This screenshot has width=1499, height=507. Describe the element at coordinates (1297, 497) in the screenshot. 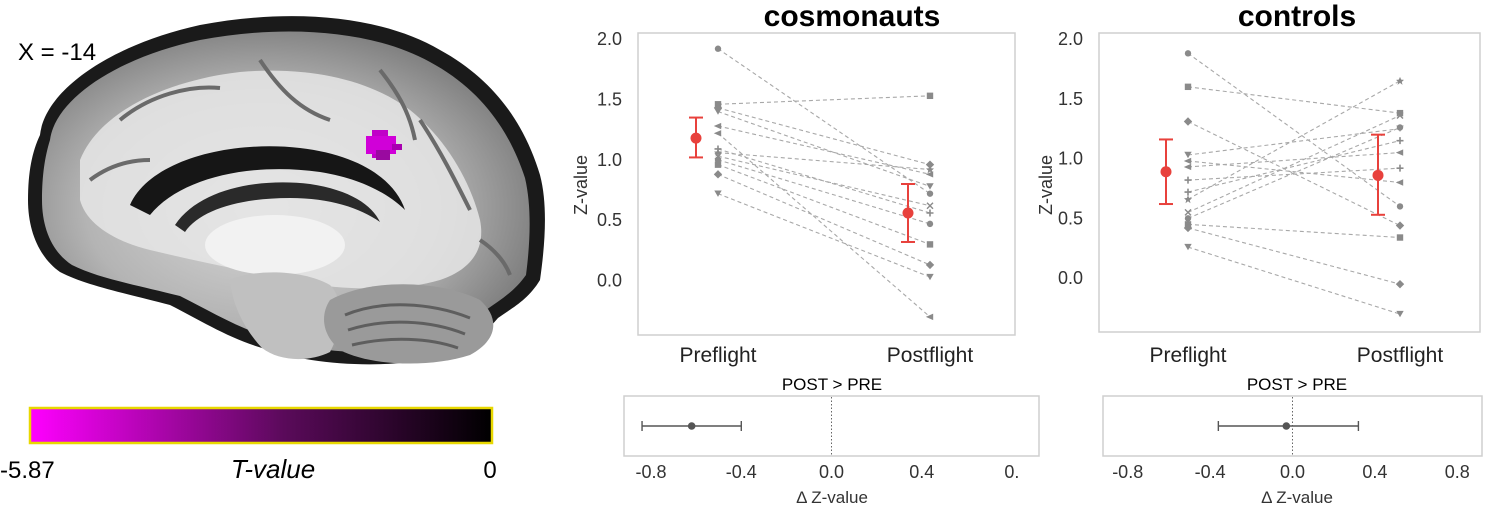

I see `delta-x-axis-label: Δ Z-value` at that location.